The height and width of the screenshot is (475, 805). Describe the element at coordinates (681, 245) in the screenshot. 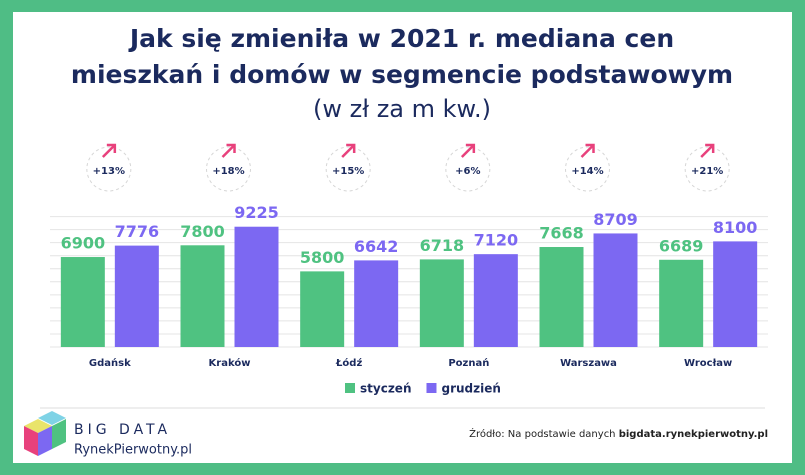

I see `value-label: 6689` at that location.